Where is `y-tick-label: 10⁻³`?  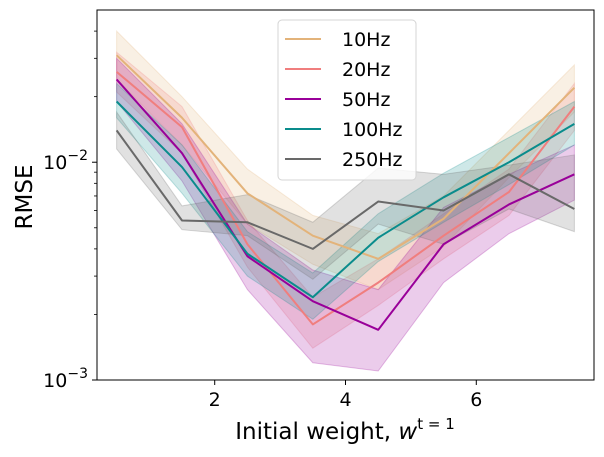 y-tick-label: 10⁻³ is located at coordinates (65, 379).